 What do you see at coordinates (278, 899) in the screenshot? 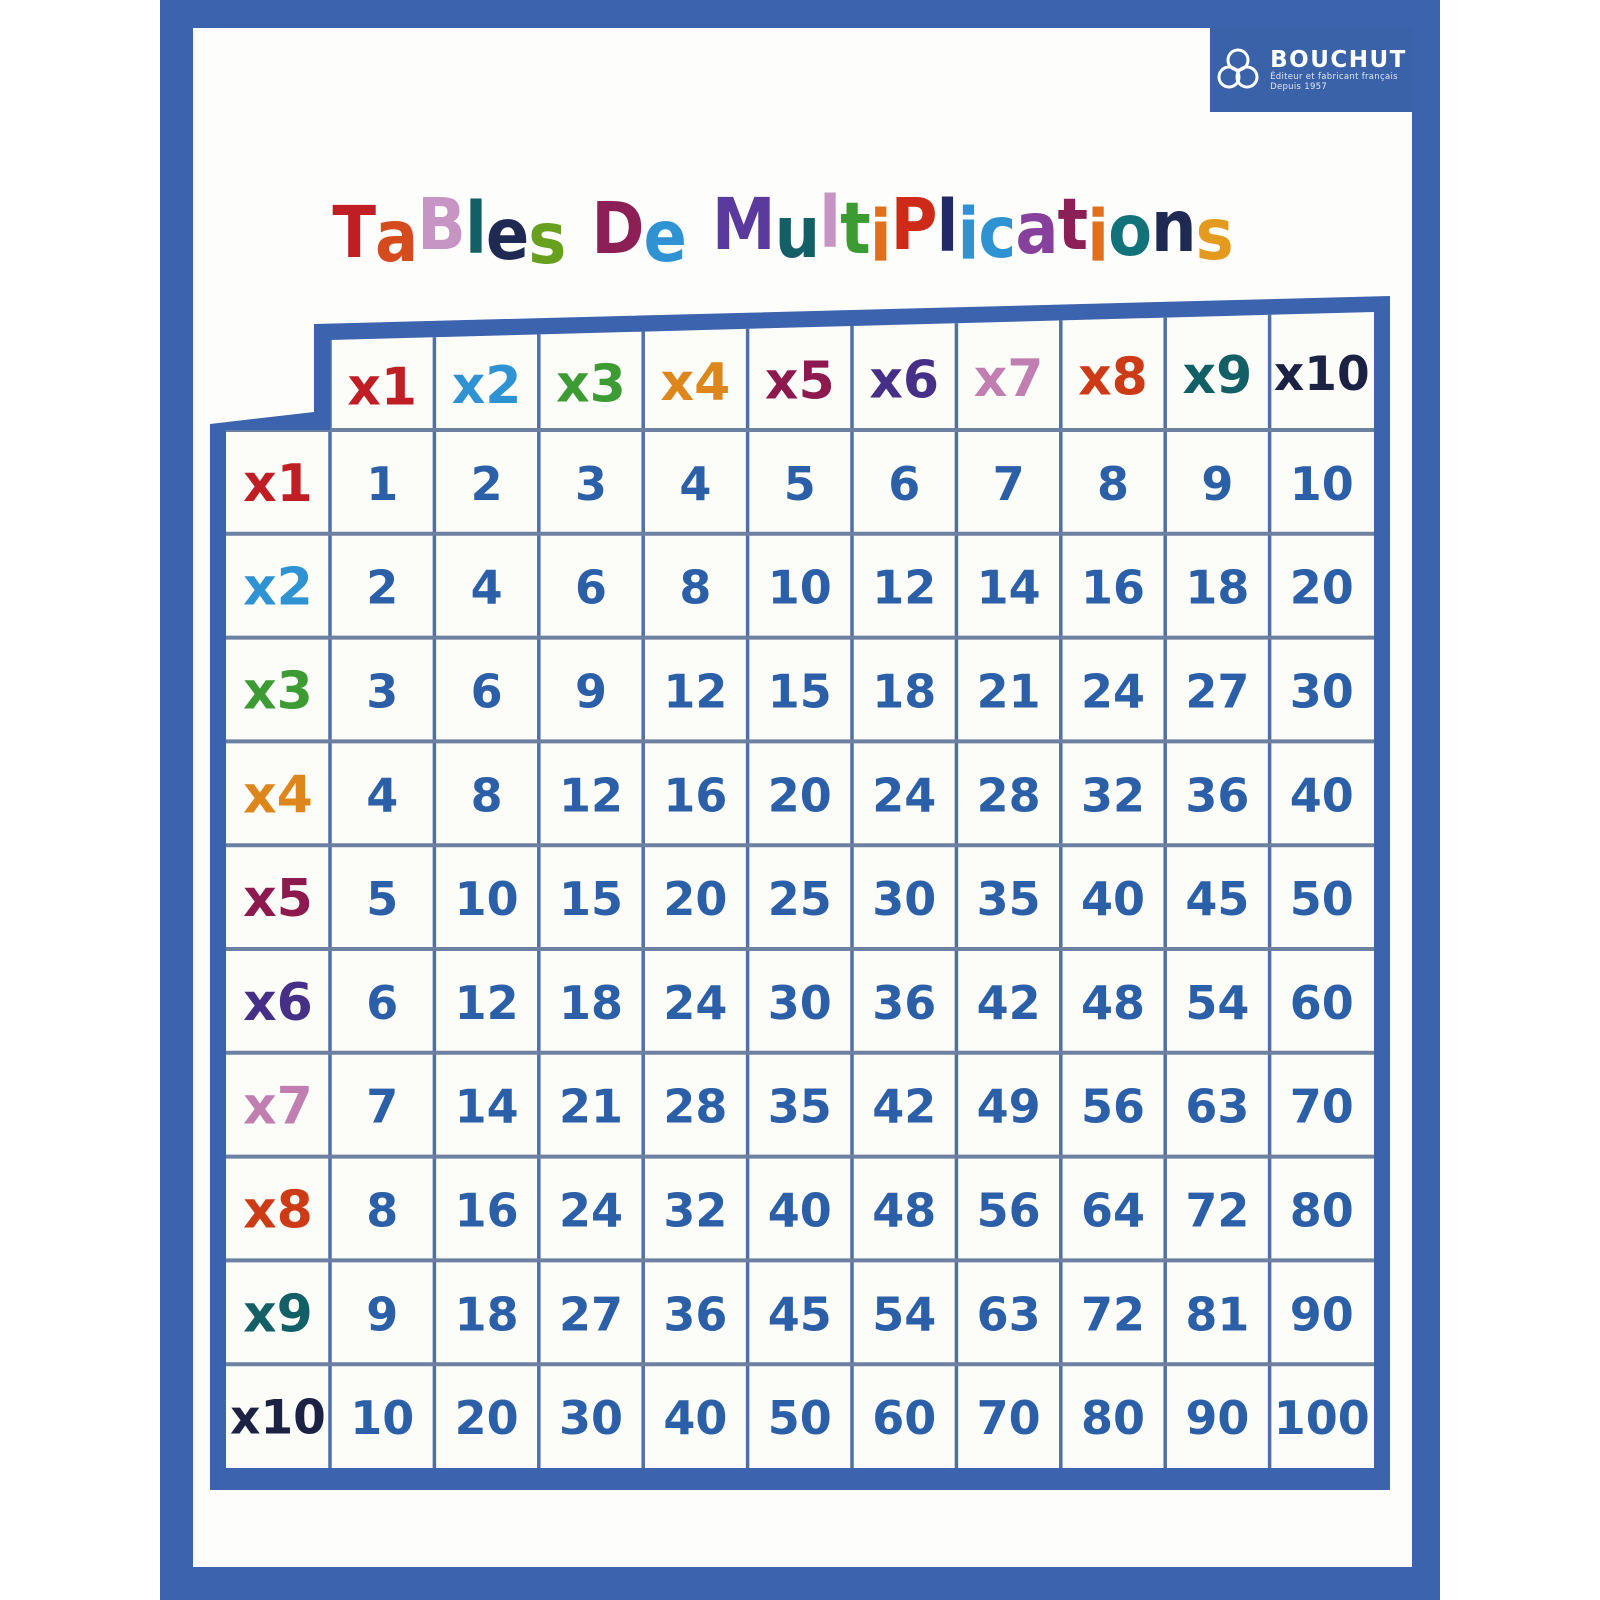
I see `row-header-label: x5` at bounding box center [278, 899].